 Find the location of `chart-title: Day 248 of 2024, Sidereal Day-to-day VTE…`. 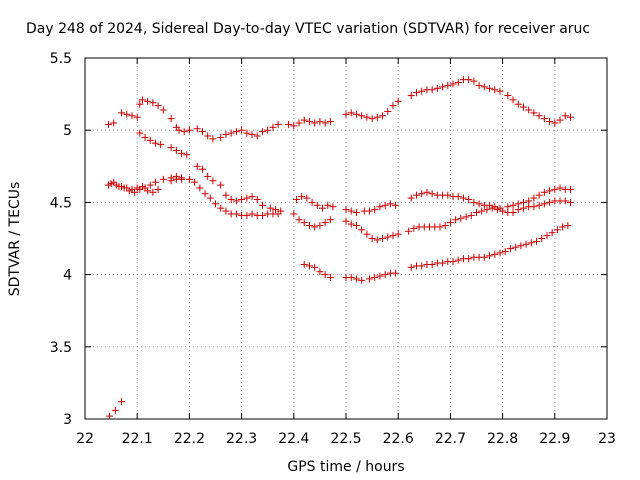

chart-title: Day 248 of 2024, Sidereal Day-to-day VTE… is located at coordinates (308, 29).